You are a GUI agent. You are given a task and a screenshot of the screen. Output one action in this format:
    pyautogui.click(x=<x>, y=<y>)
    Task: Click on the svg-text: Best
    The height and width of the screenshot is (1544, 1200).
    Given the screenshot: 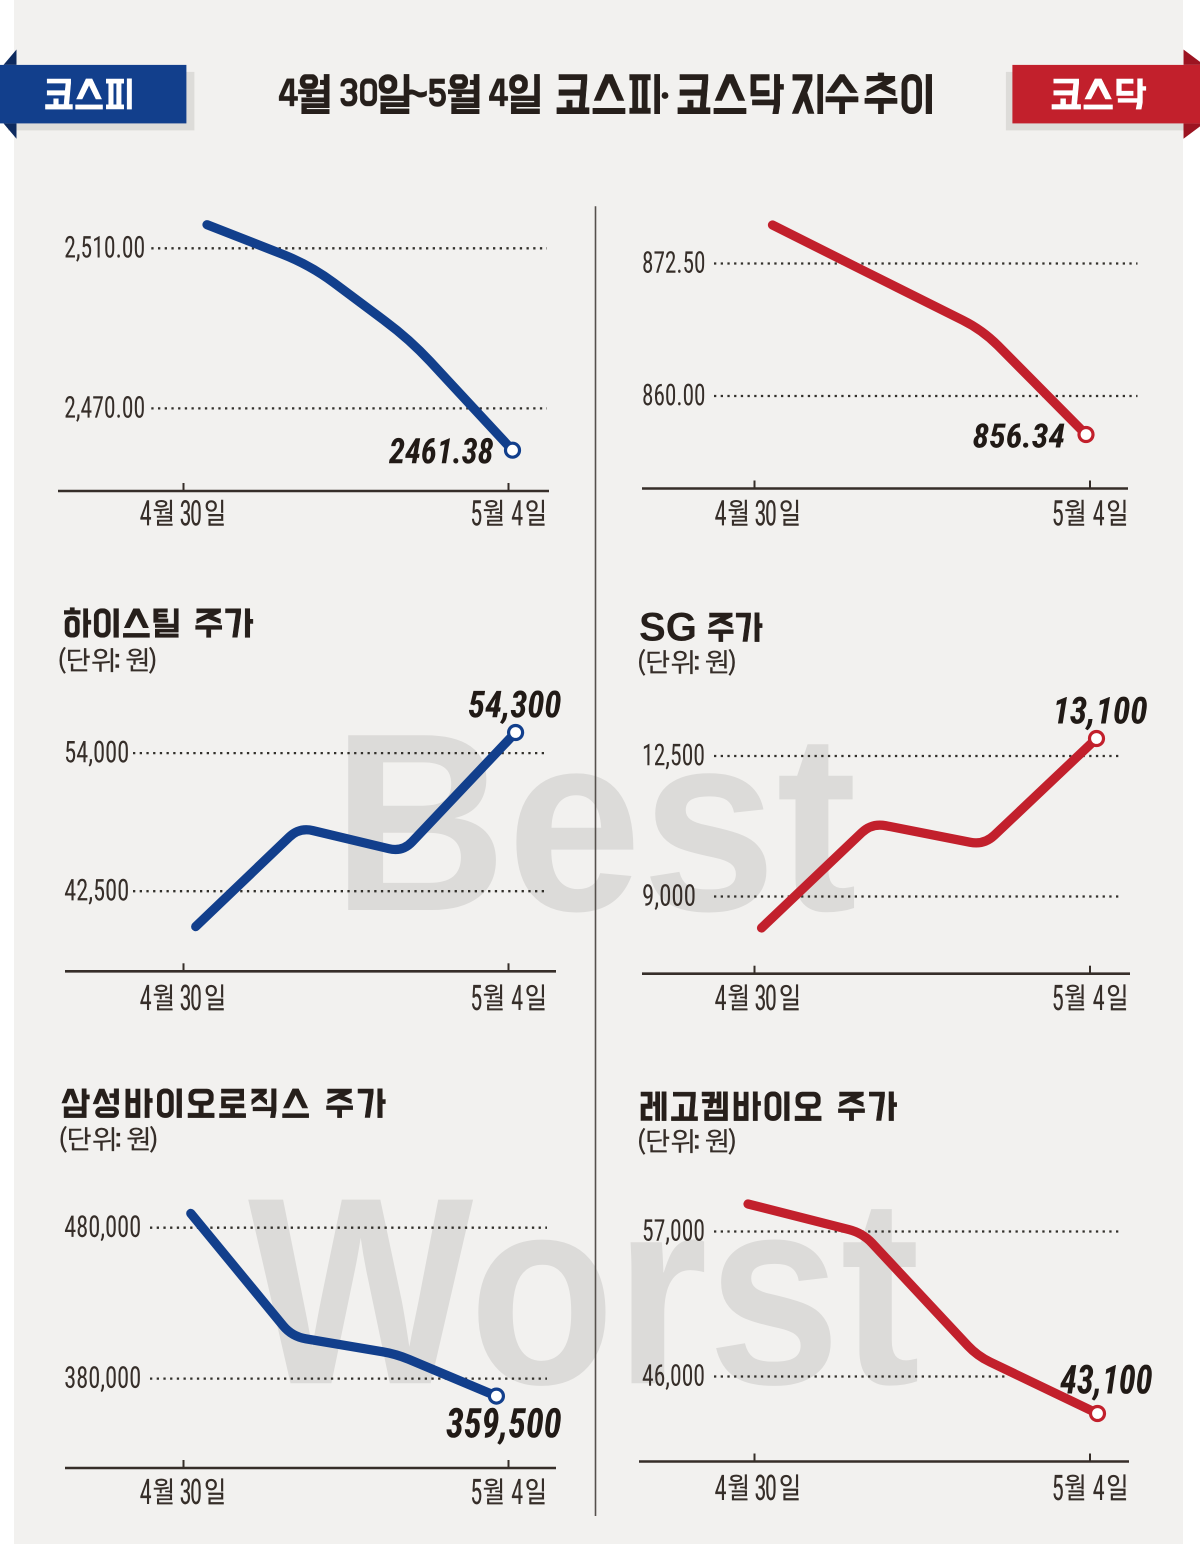 What is the action you would take?
    pyautogui.click(x=594, y=822)
    